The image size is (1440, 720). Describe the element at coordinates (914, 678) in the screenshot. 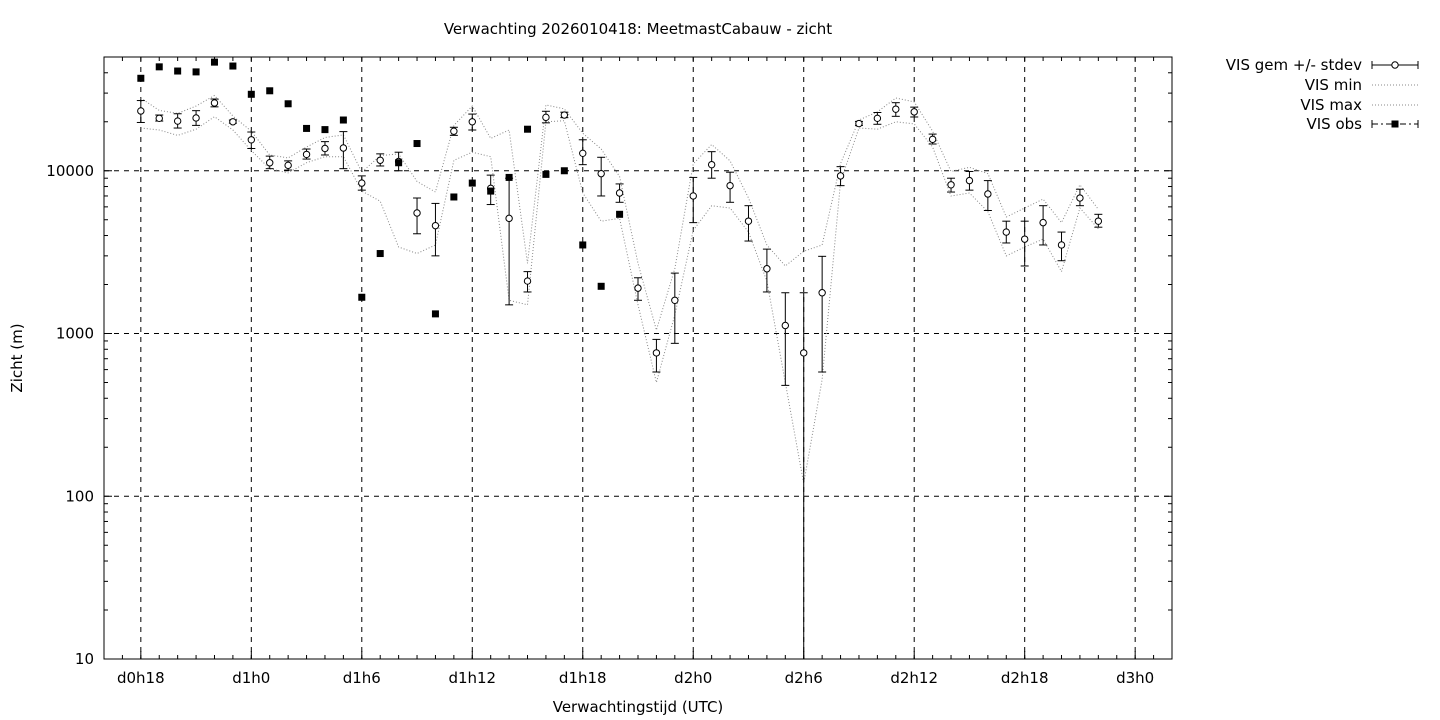

I see `x-tick-label: d2h12` at that location.